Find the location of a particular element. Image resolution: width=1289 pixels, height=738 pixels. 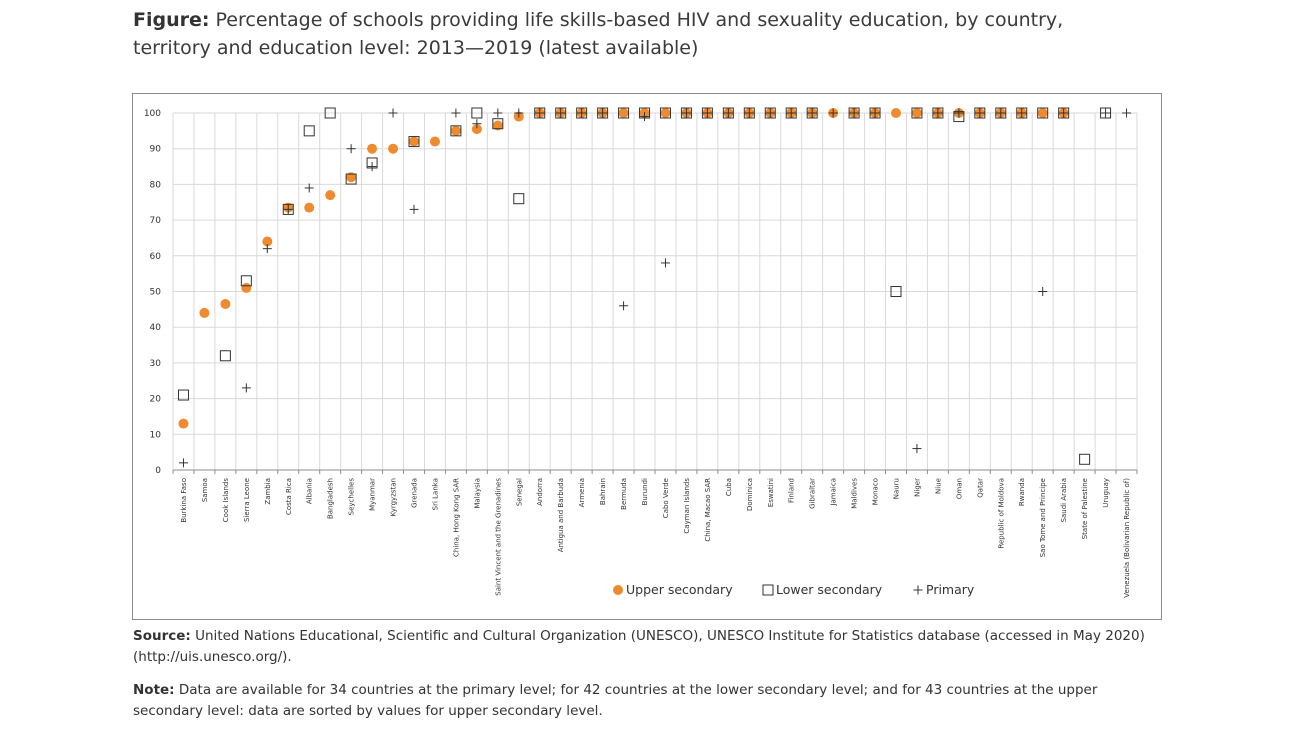

y-tick-label: 30 is located at coordinates (156, 364).